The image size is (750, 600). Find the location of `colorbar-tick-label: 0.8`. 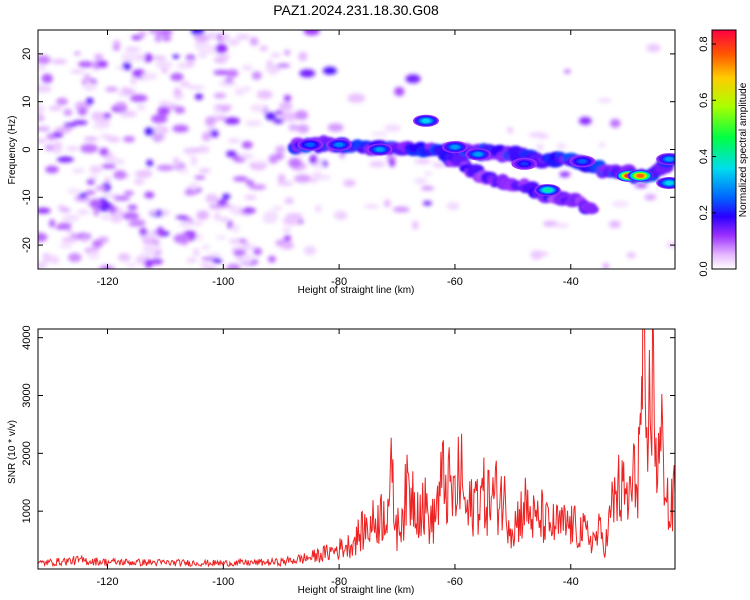

colorbar-tick-label: 0.8 is located at coordinates (704, 43).